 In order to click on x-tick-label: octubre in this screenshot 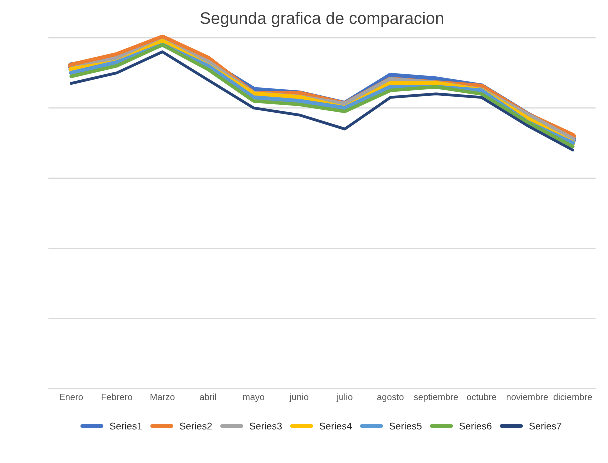, I will do `click(481, 397)`.